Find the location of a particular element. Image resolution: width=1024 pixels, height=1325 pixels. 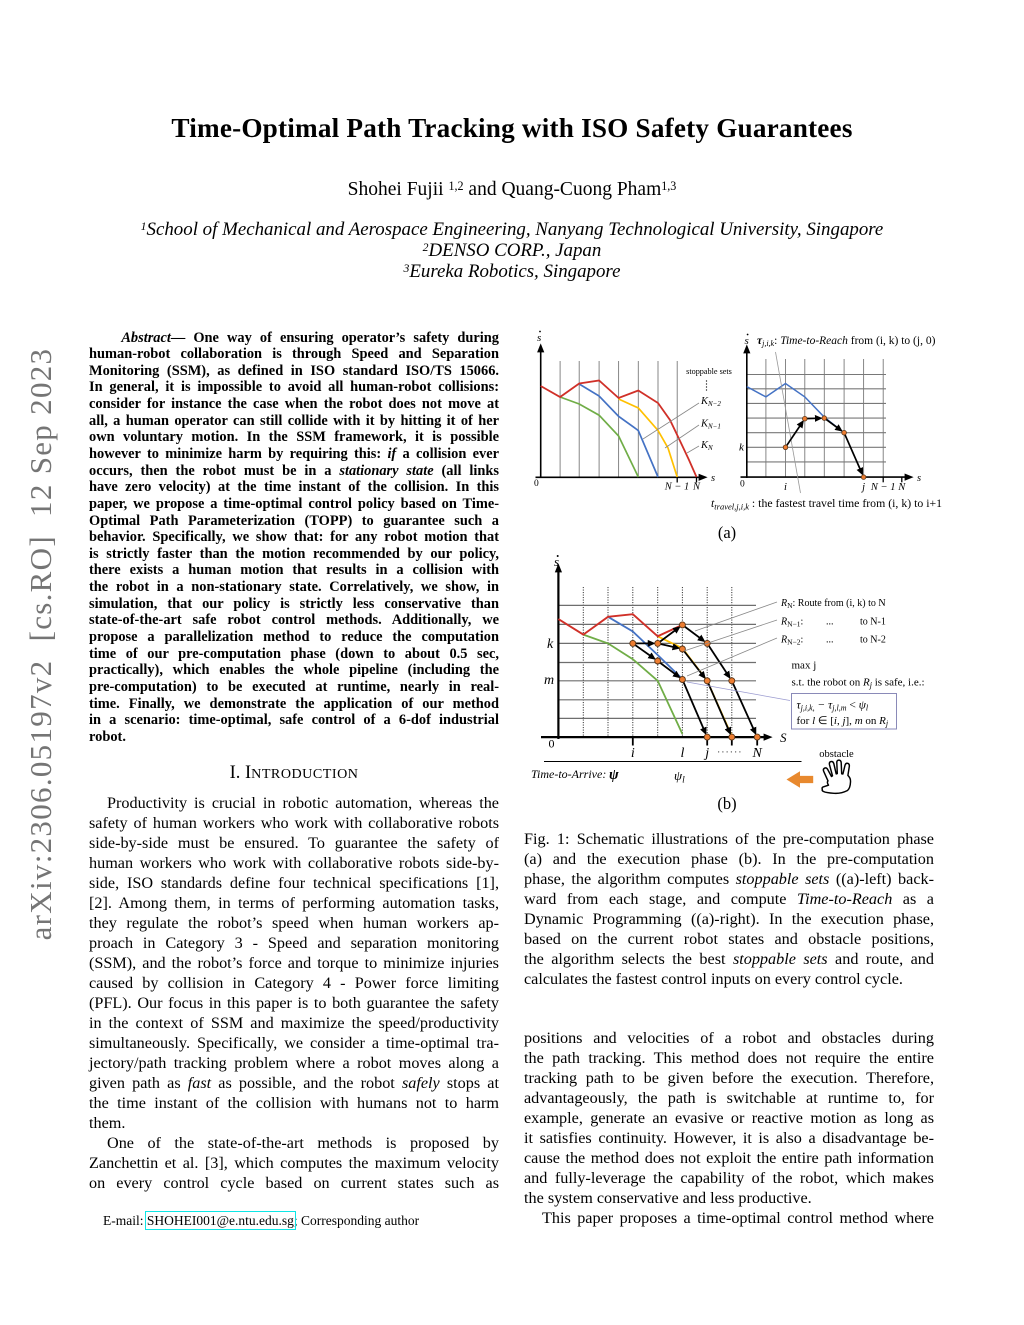

svg-text:s.t. the robot on Rj is safe,: s.t. the robot on Rj is safe, i.e.: is located at coordinates (858, 683).